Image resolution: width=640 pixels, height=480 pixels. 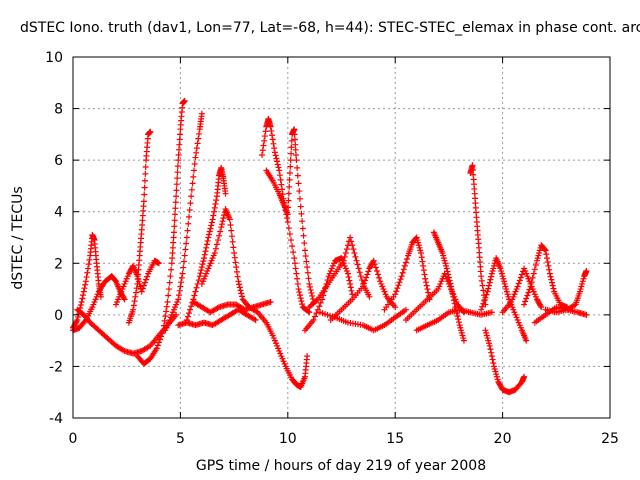 I want to click on series-arc26, so click(x=522, y=290).